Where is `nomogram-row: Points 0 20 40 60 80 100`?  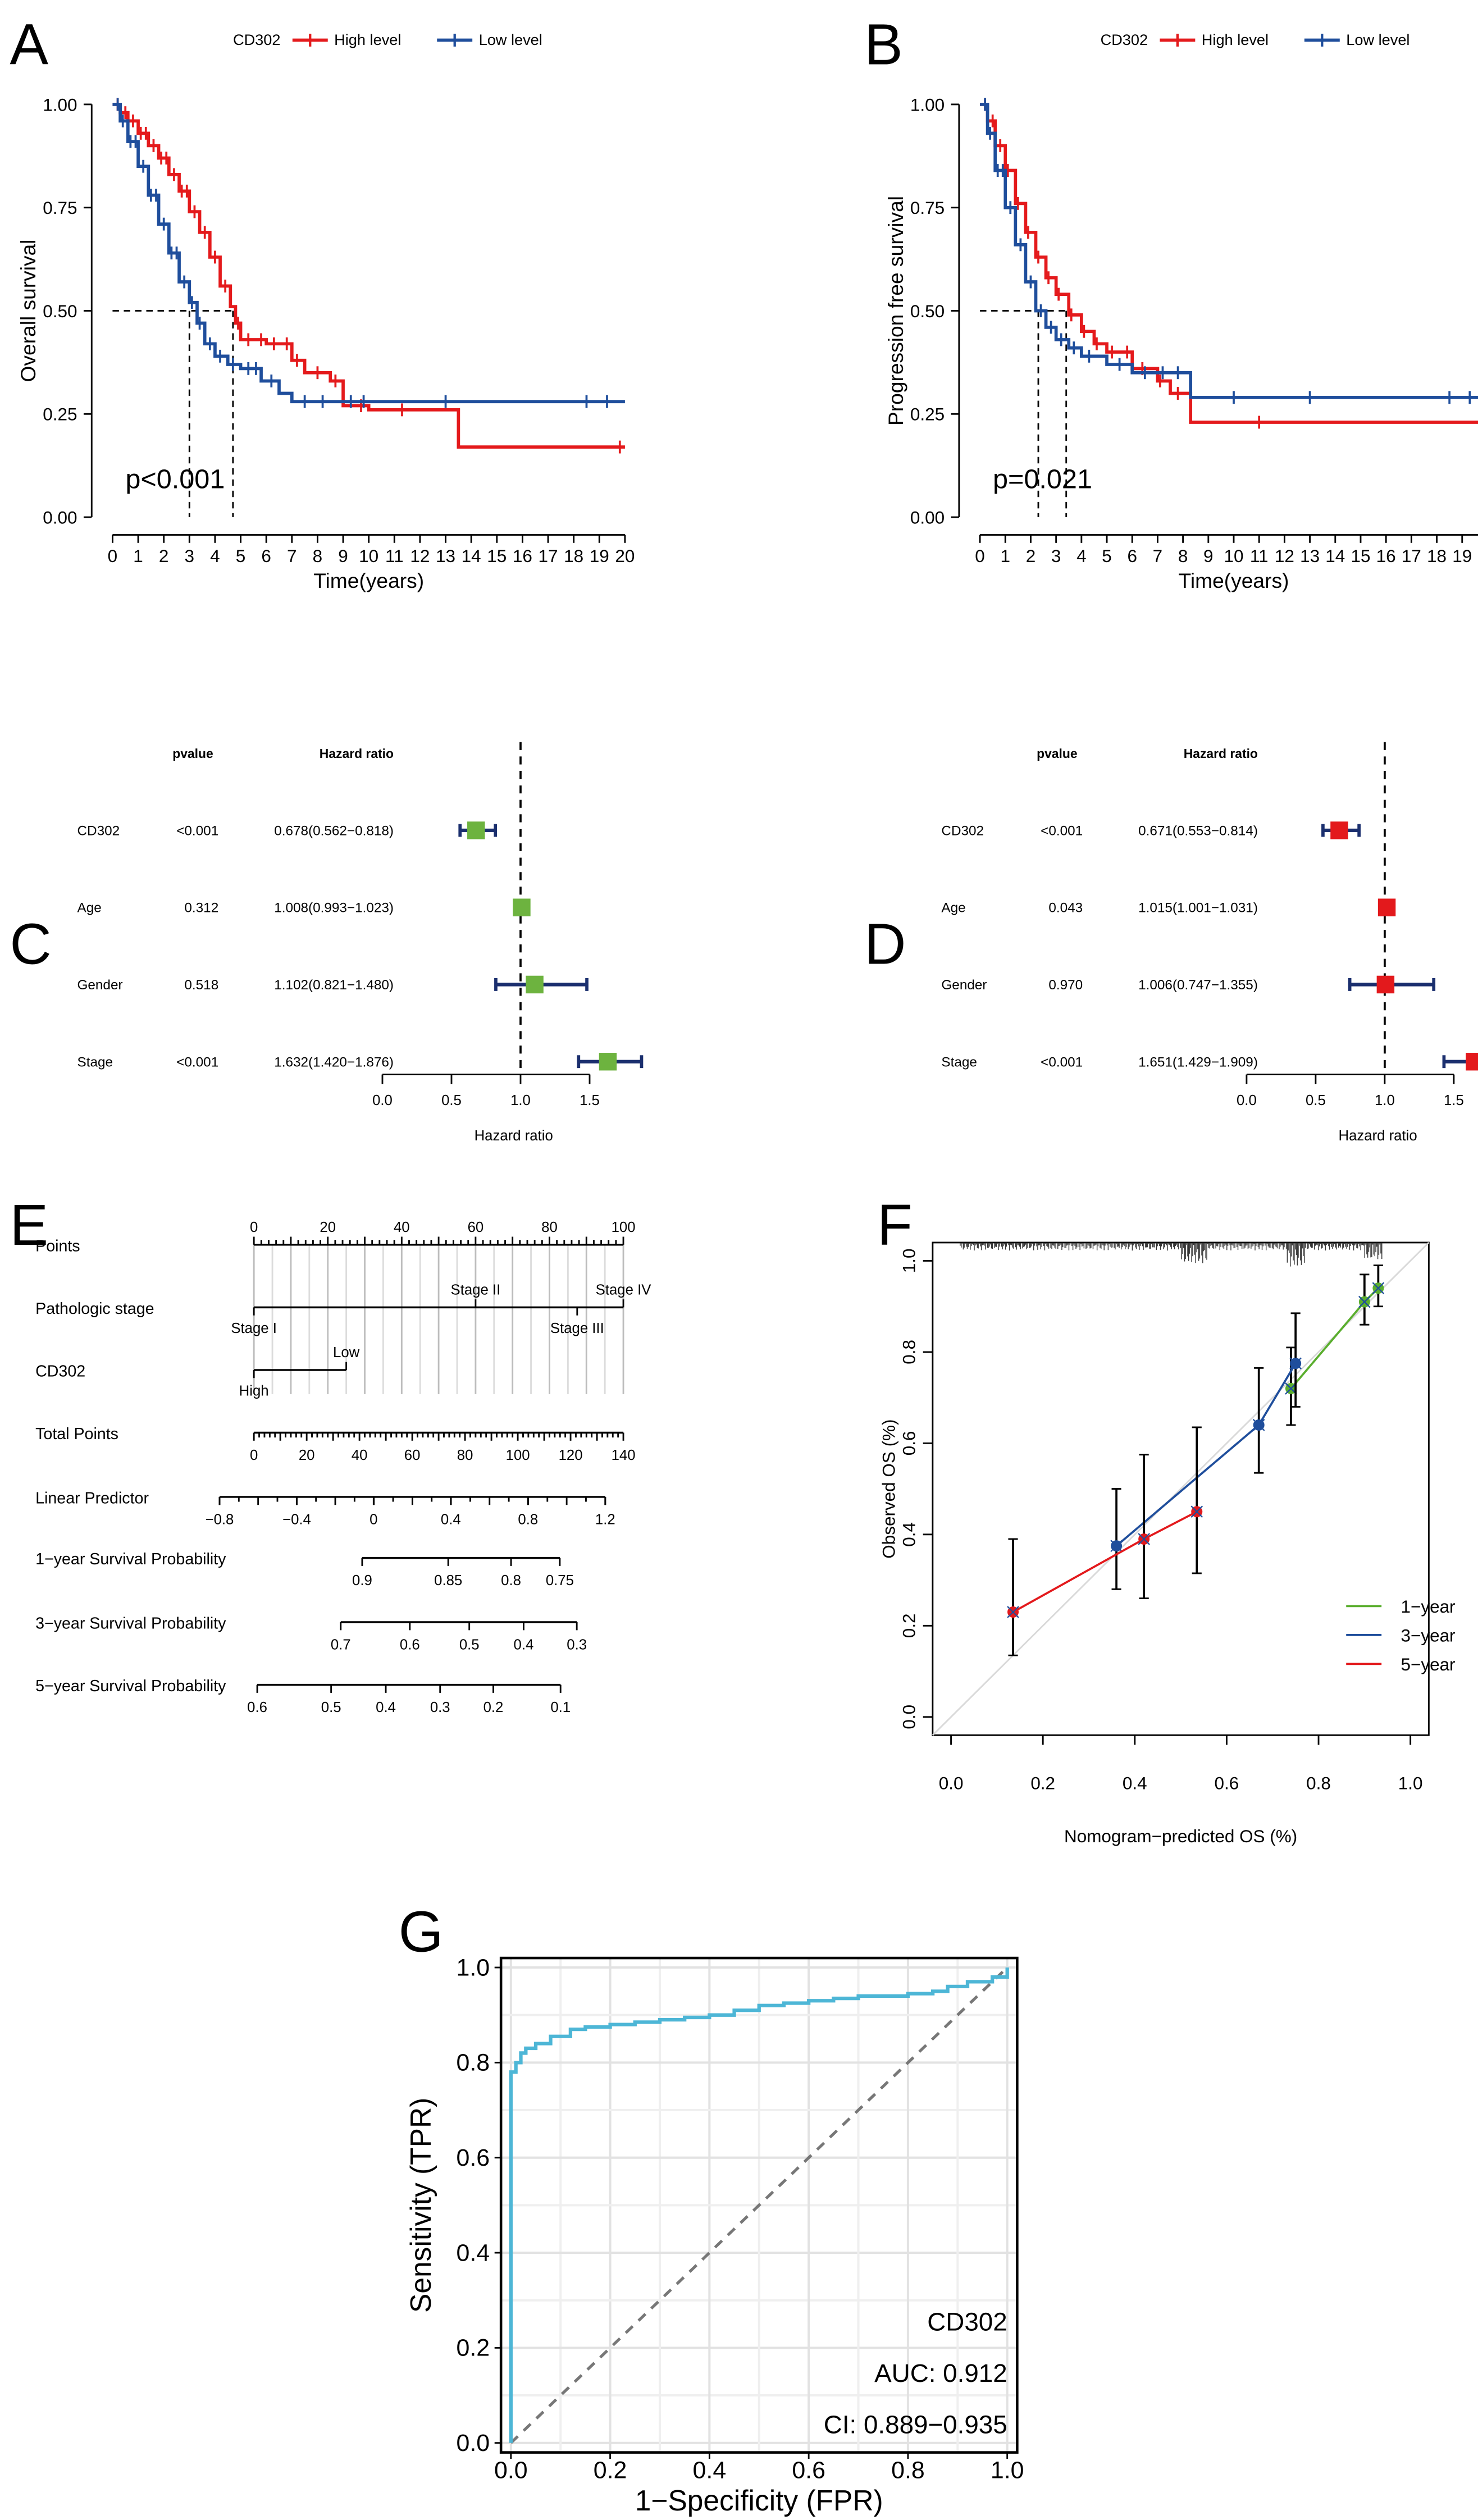
nomogram-row: Points 0 20 40 60 80 100 is located at coordinates (335, 1237).